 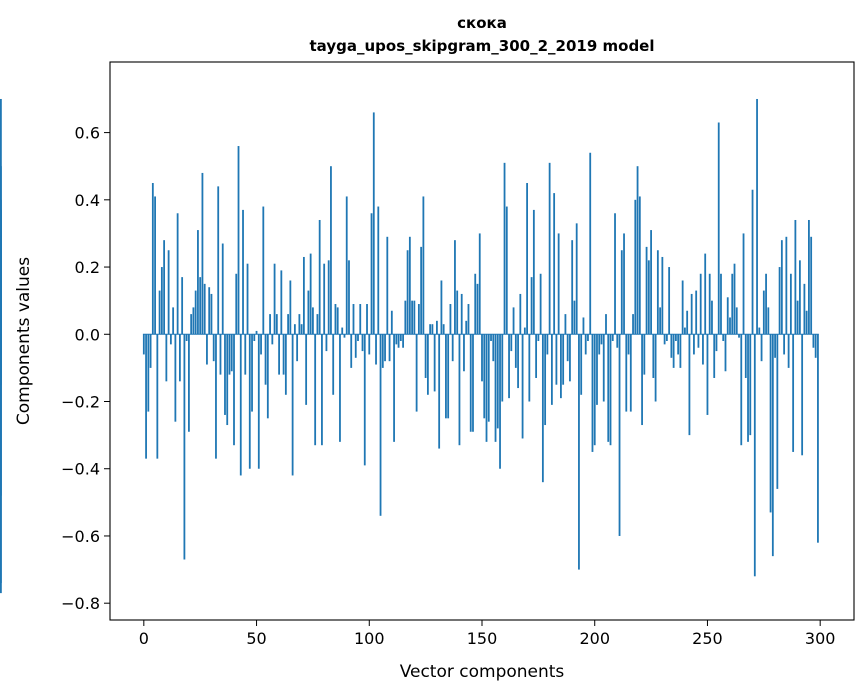 I want to click on y-tick-label: 0.6, so click(x=87, y=133).